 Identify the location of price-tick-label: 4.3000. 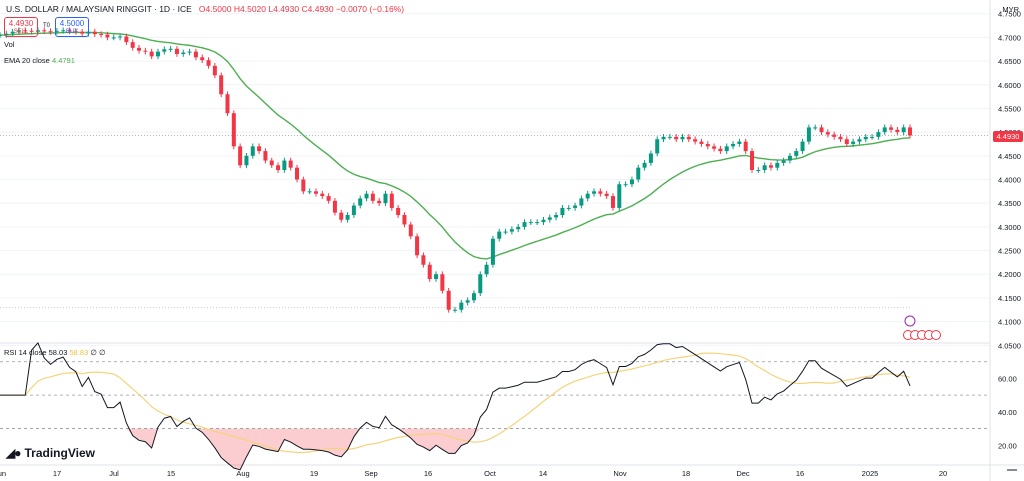
(1009, 227).